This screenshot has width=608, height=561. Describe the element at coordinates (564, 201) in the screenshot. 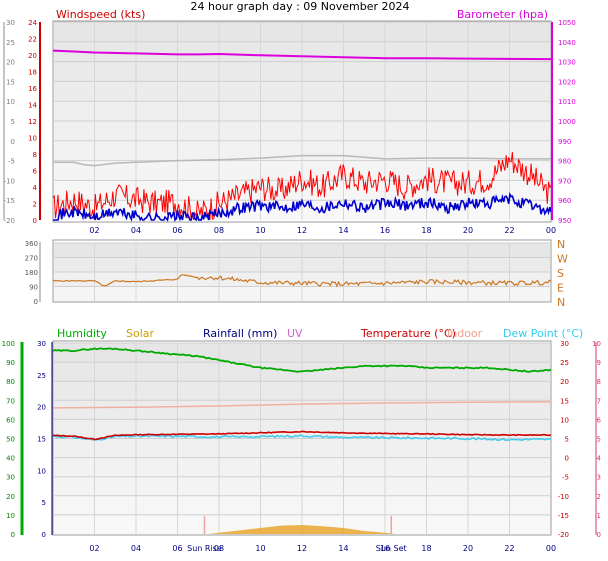

I see `baro-tick: 960` at that location.